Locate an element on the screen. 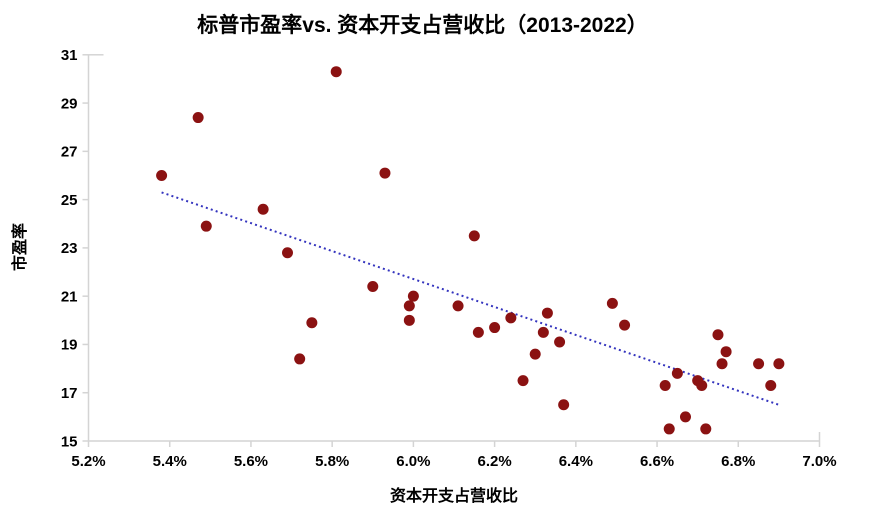 The height and width of the screenshot is (515, 876). x-axis-title: 资本开支占营收比 is located at coordinates (454, 496).